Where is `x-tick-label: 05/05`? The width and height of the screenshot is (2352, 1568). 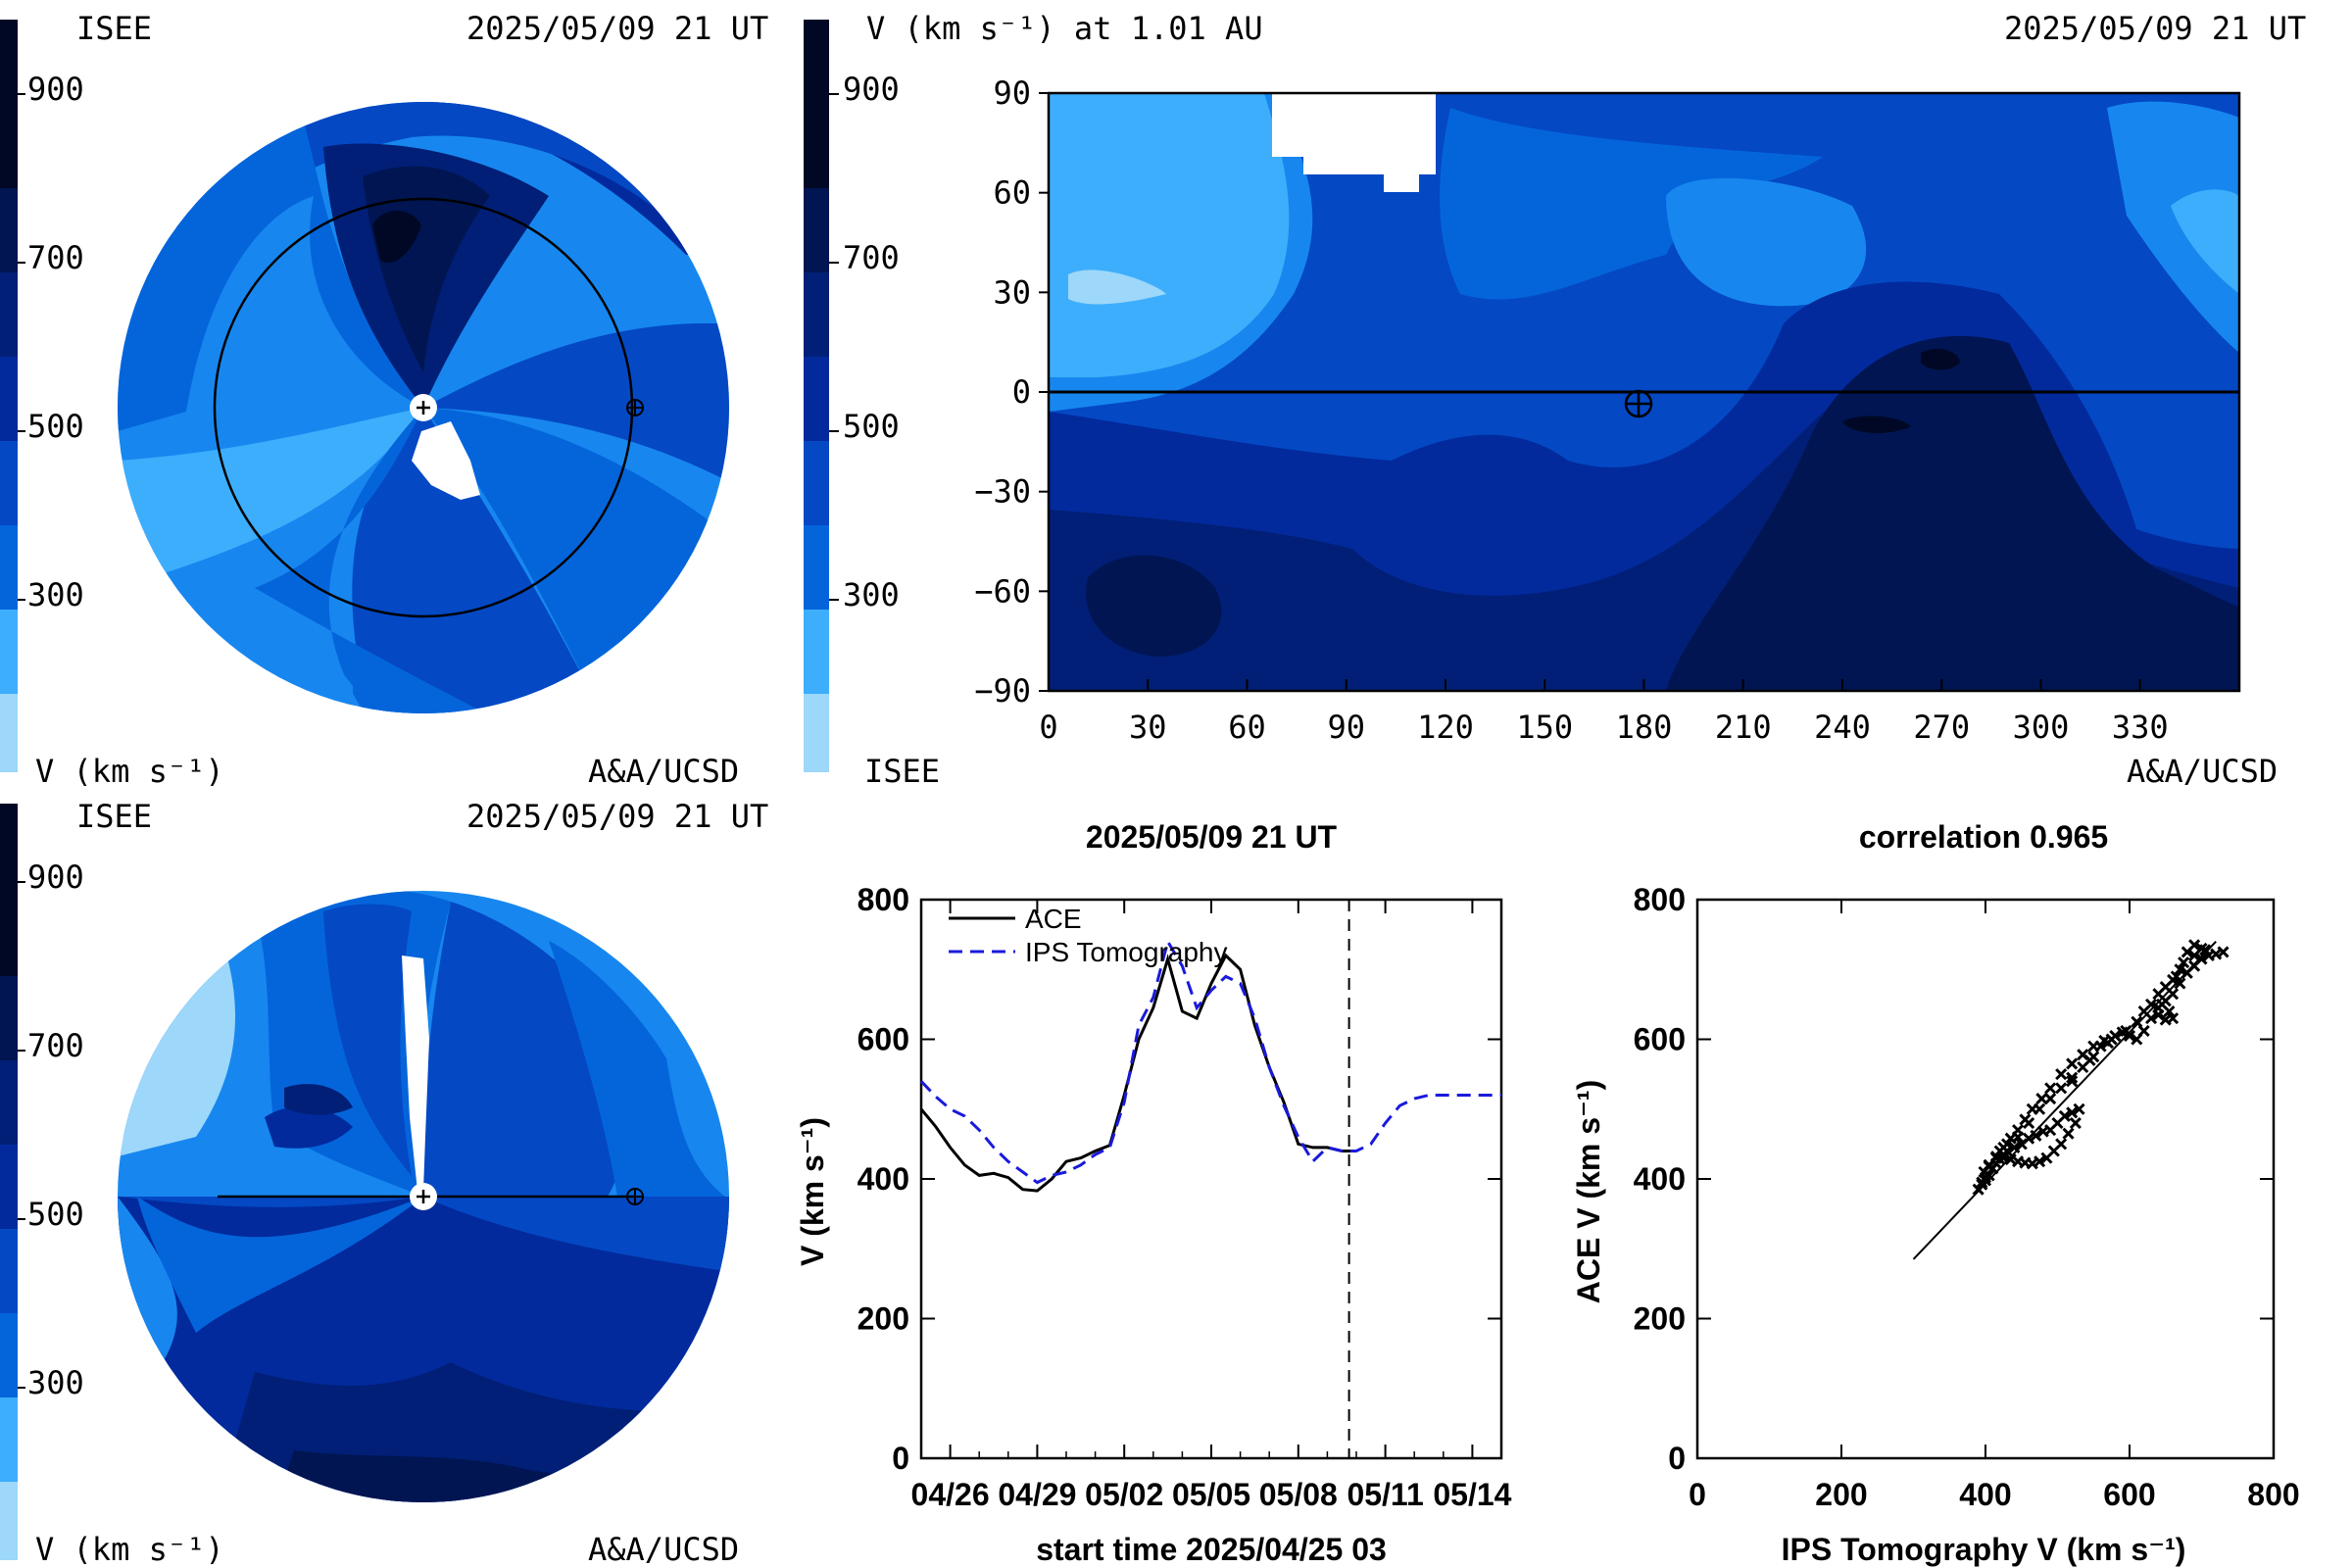 x-tick-label: 05/05 is located at coordinates (1211, 1494).